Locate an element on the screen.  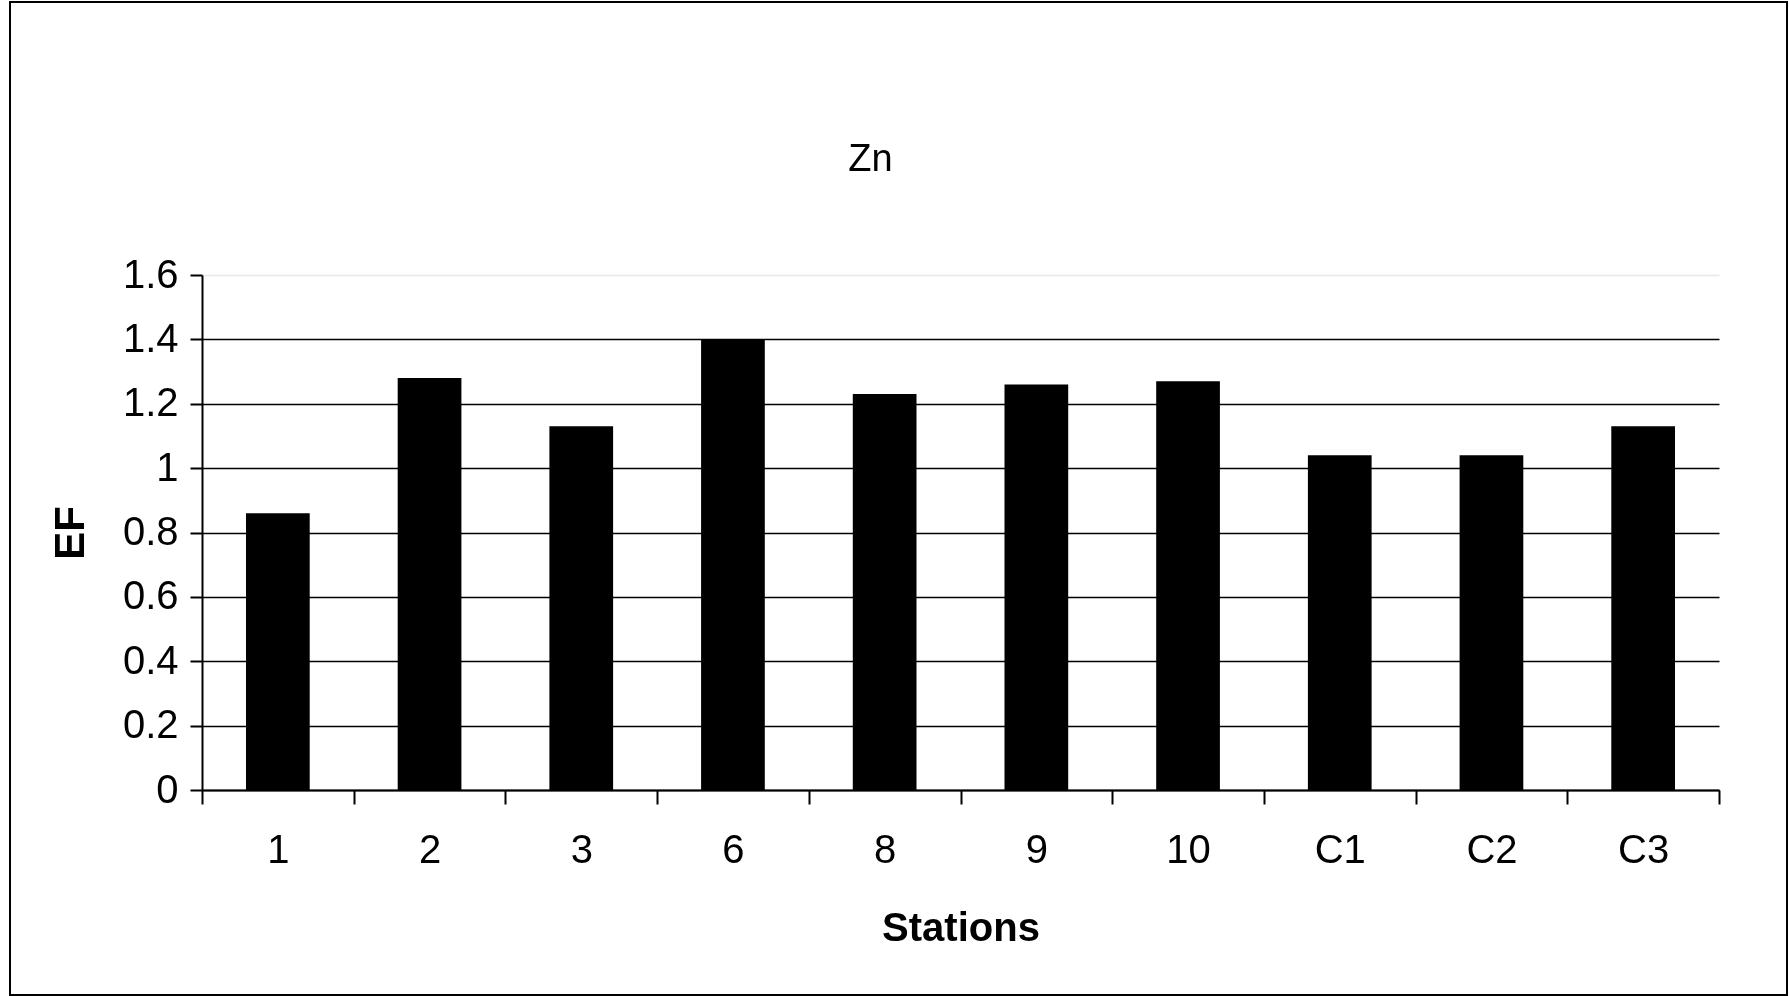
y-tick-label: 0.8 is located at coordinates (150, 531).